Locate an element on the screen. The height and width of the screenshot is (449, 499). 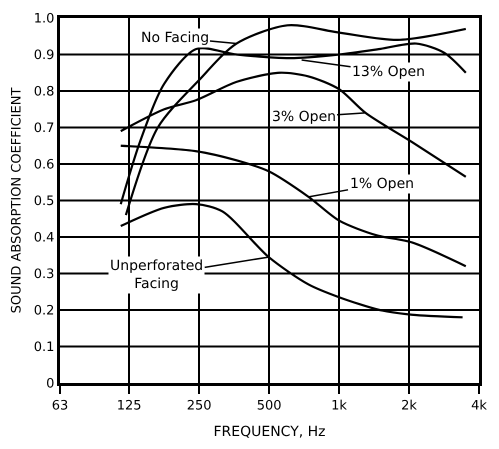
y-tick-label: 0.3 is located at coordinates (44, 274).